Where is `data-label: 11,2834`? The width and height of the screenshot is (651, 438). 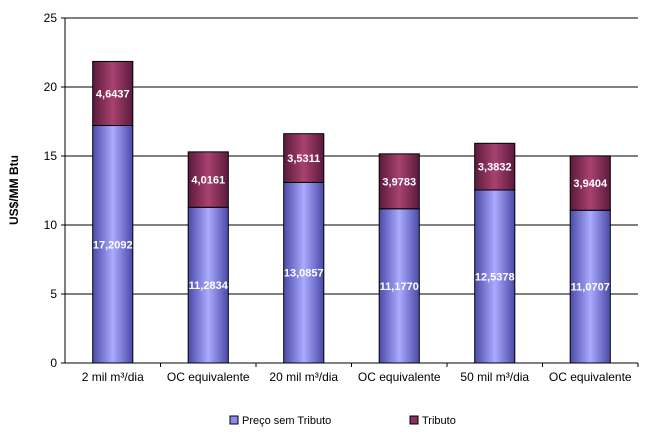
data-label: 11,2834 is located at coordinates (209, 286).